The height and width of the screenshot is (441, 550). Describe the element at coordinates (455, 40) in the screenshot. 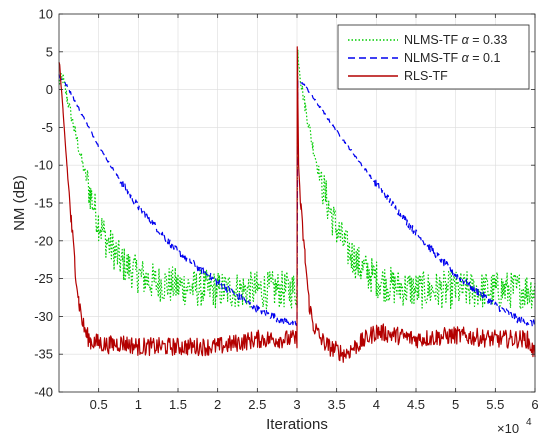

I see `legend-label-nlms-033: NLMS-TF α = 0.33` at that location.